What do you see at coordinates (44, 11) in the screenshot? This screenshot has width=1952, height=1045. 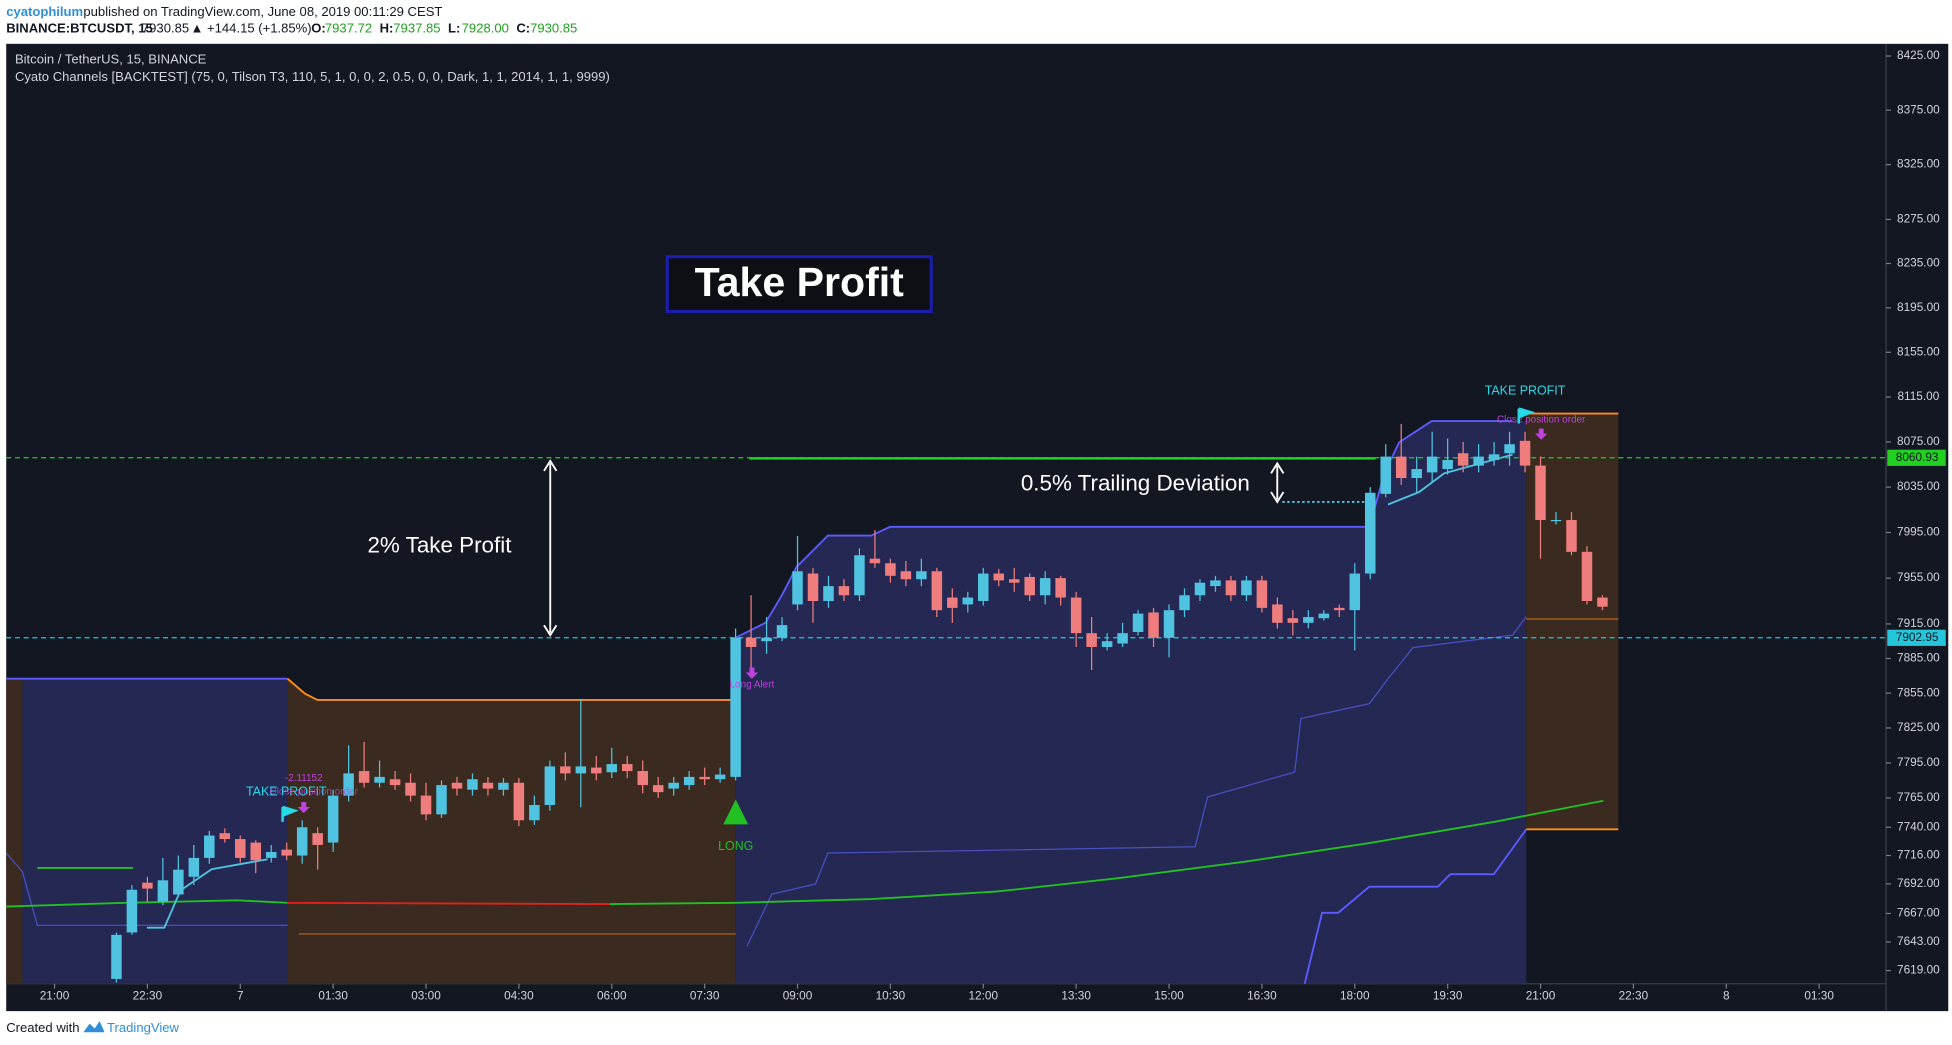 I see `publisher: cyatophilum` at bounding box center [44, 11].